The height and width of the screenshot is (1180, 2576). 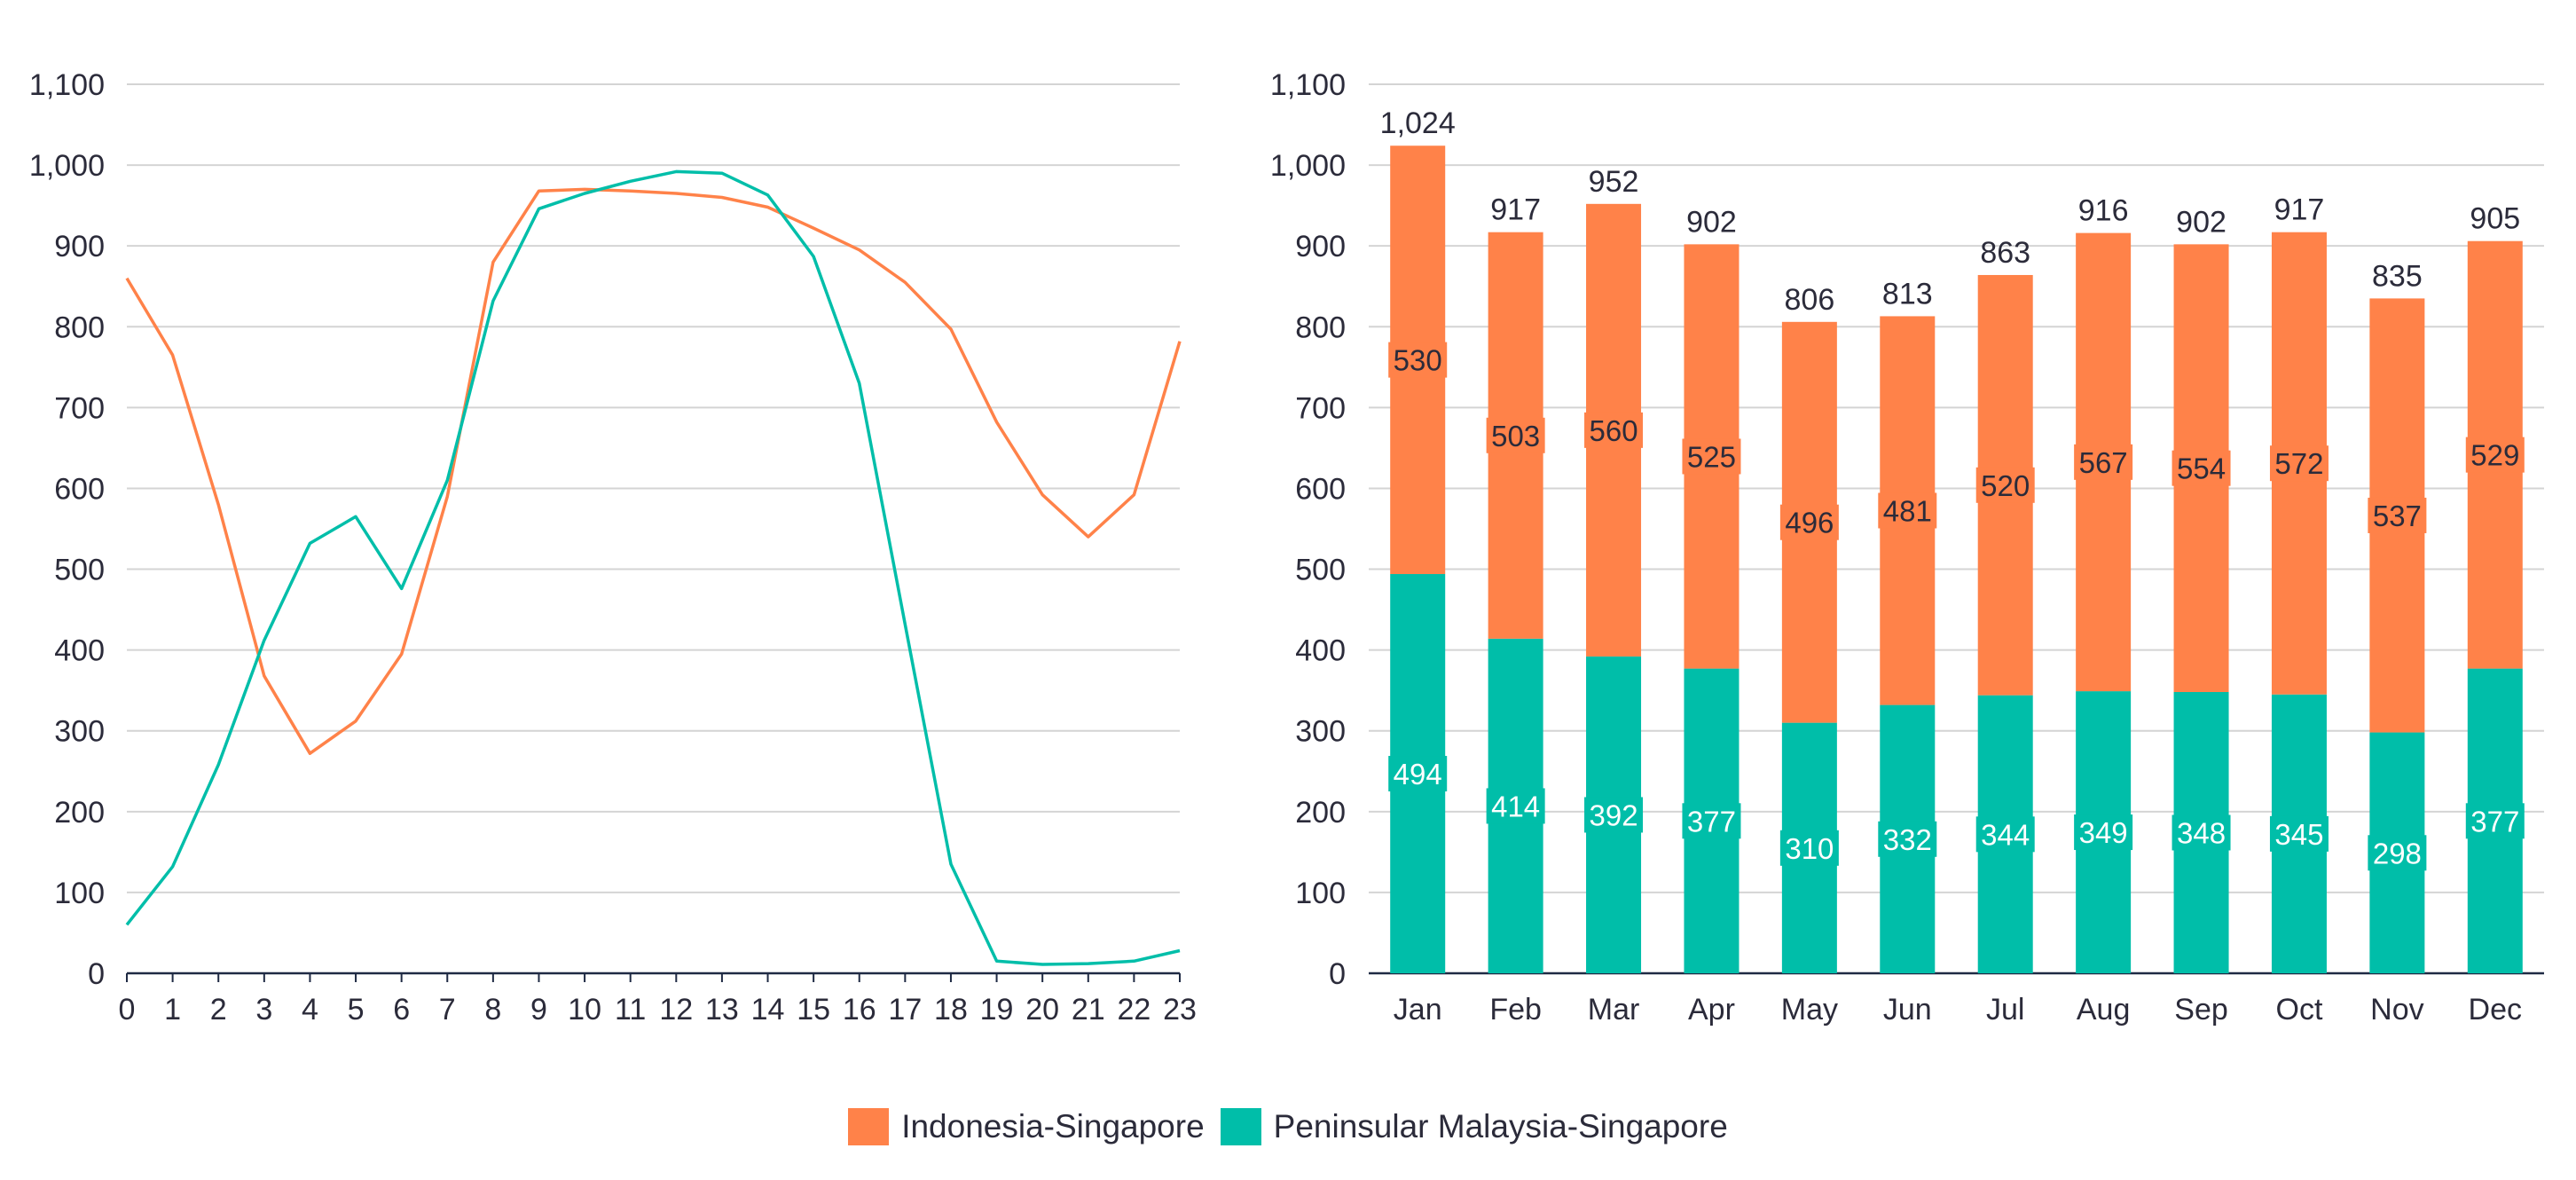 I want to click on left-x-tick-label: 18, so click(x=951, y=1010).